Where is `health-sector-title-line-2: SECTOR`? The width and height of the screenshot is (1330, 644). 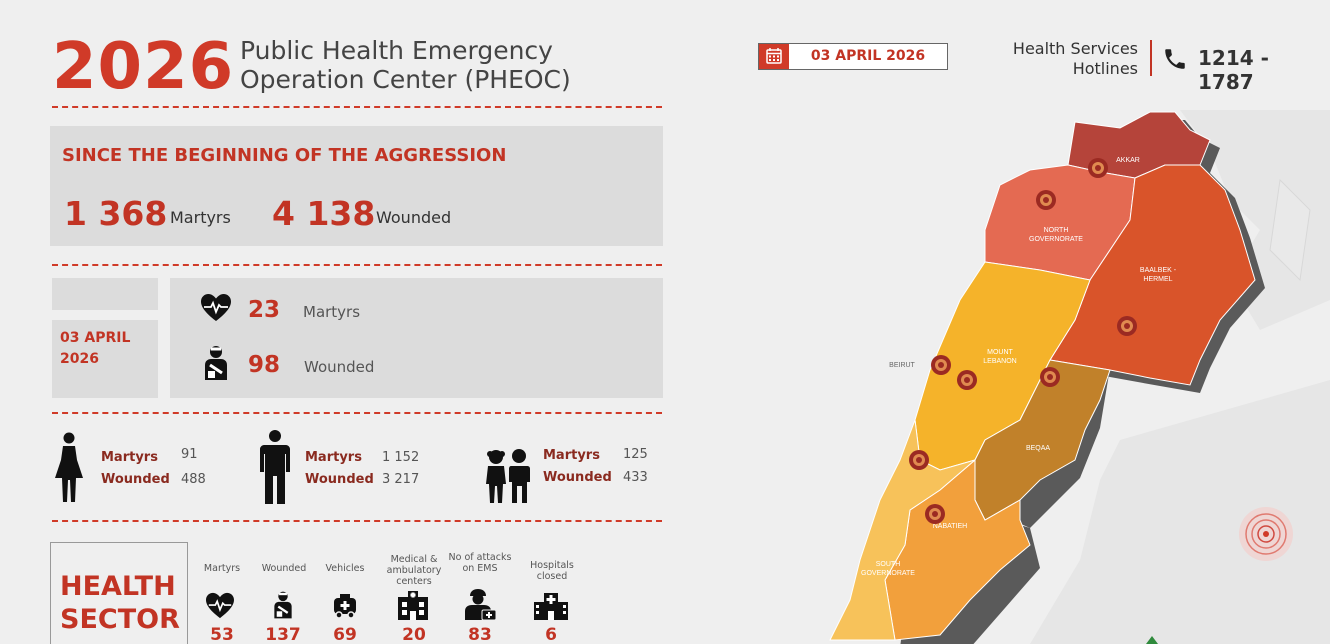 health-sector-title-line-2: SECTOR is located at coordinates (120, 619).